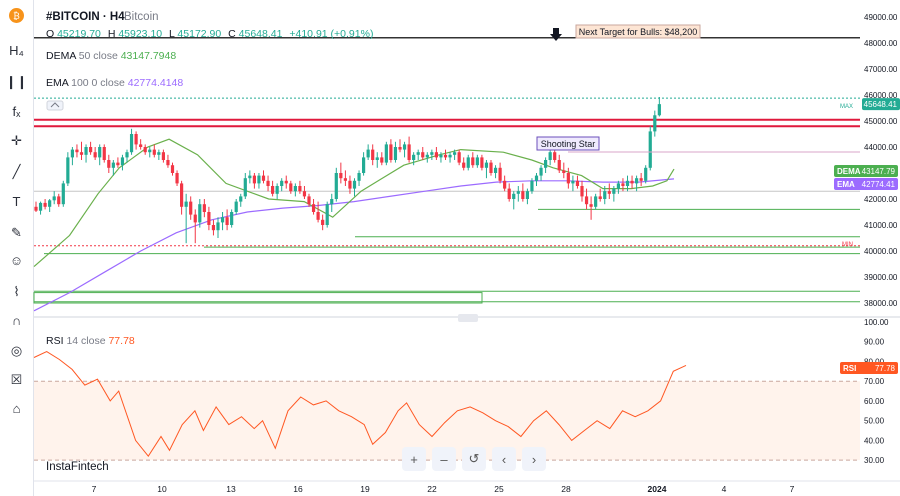 The image size is (900, 496). What do you see at coordinates (16, 140) in the screenshot?
I see `cross-icon: ✛` at bounding box center [16, 140].